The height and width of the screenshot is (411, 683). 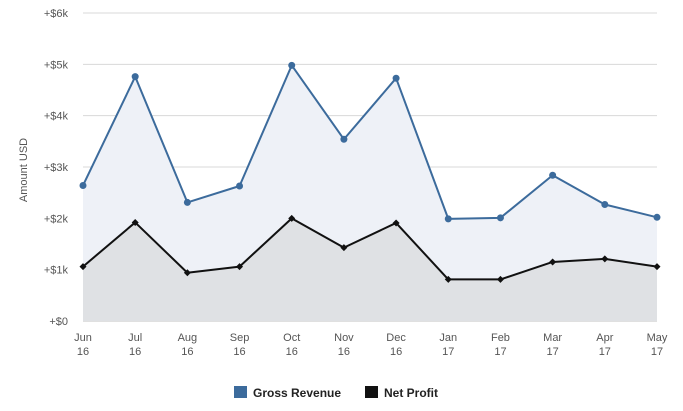 What do you see at coordinates (56, 14) in the screenshot?
I see `y-tick-label: +$6k` at bounding box center [56, 14].